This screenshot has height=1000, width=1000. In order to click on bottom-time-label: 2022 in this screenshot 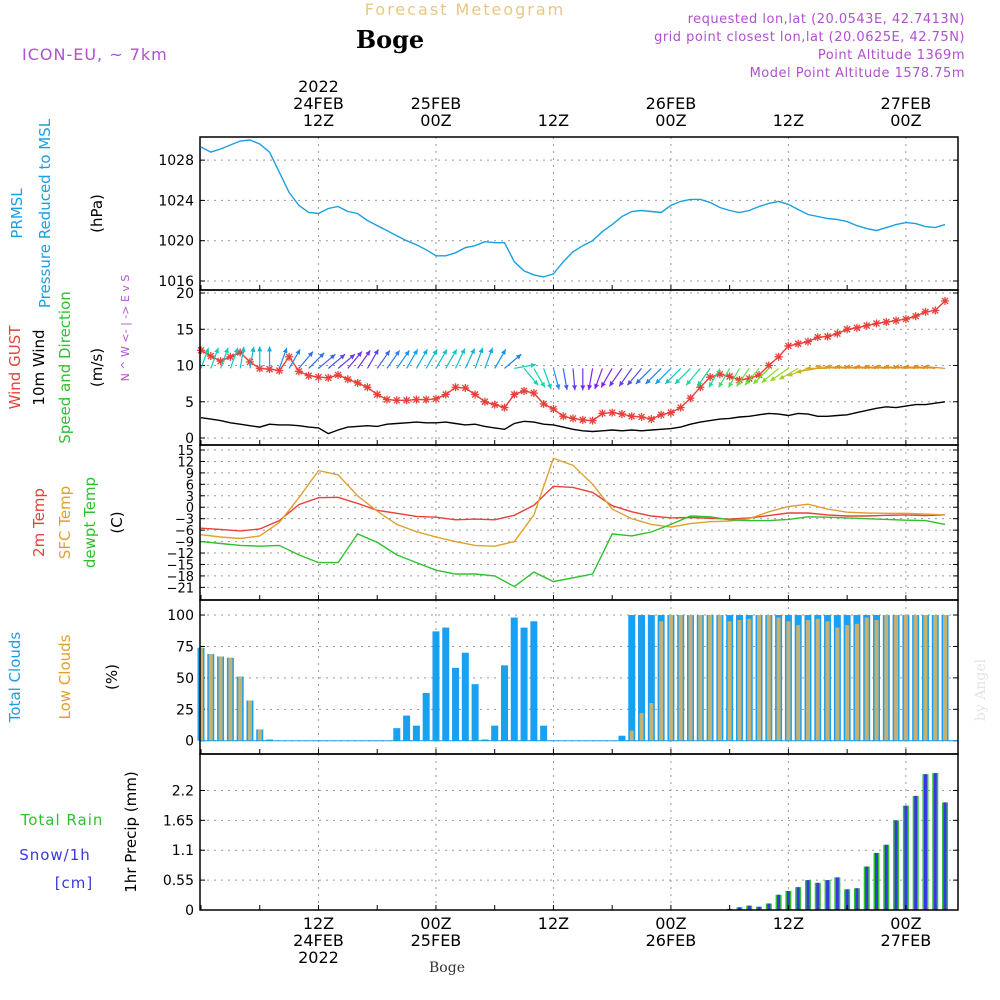, I will do `click(318, 957)`.